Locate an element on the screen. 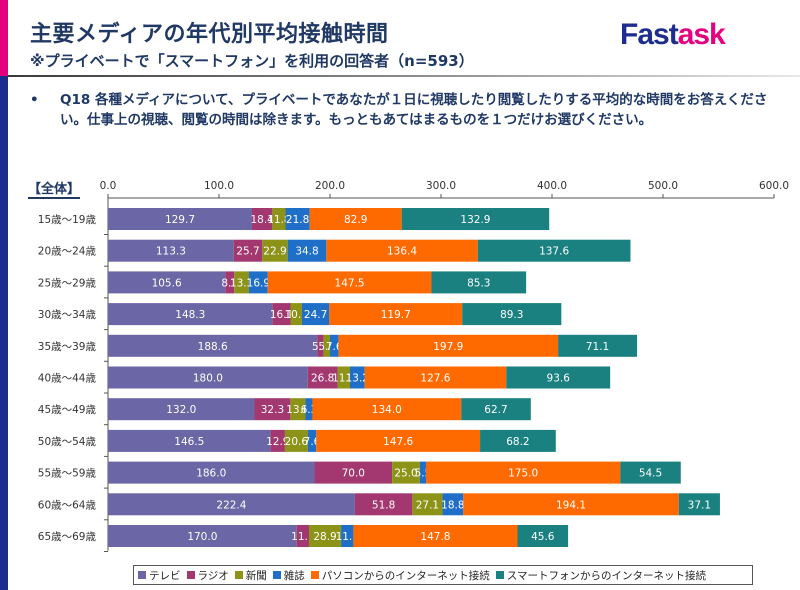 Image resolution: width=800 pixels, height=590 pixels. data-label: 62.7 is located at coordinates (495, 410).